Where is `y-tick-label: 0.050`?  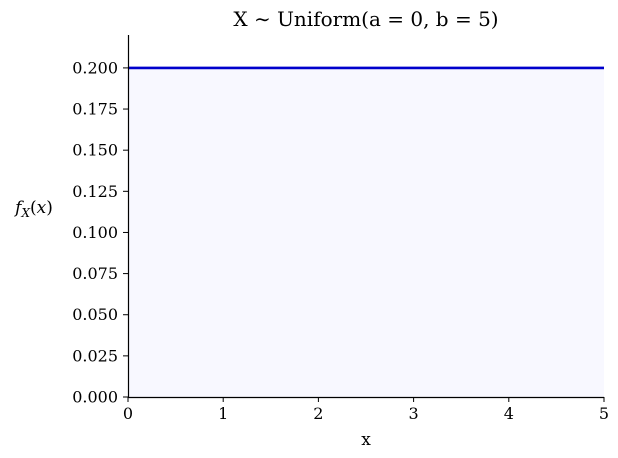
y-tick-label: 0.050 is located at coordinates (95, 314).